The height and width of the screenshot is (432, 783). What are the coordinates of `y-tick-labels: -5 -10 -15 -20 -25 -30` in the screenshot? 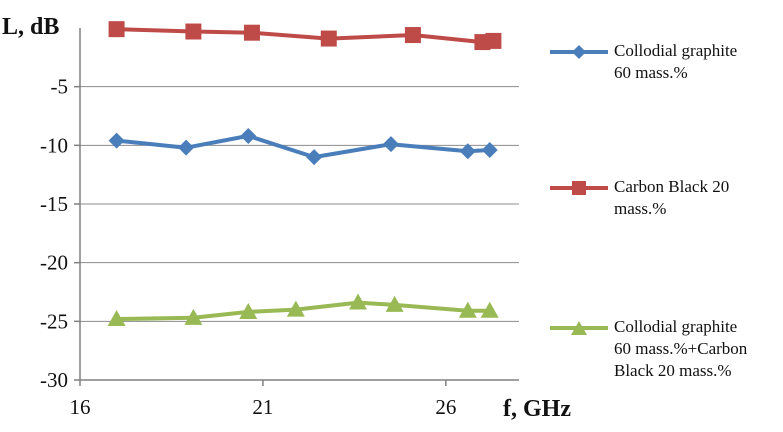 It's located at (60, 233).